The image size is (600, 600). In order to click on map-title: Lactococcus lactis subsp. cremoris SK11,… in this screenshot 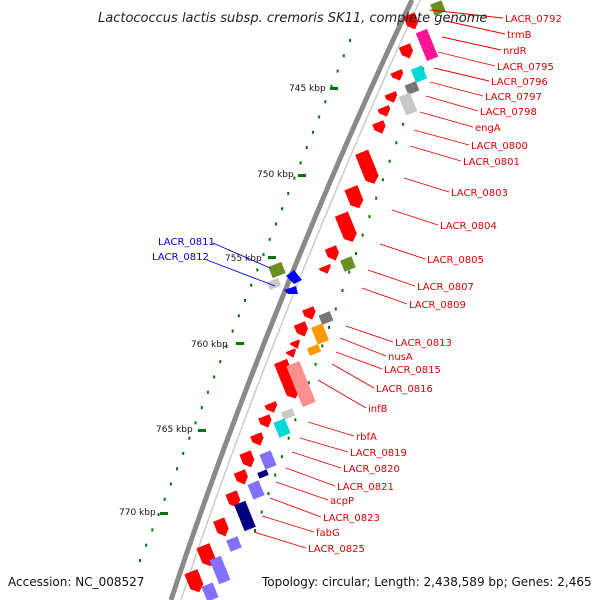, I will do `click(292, 18)`.